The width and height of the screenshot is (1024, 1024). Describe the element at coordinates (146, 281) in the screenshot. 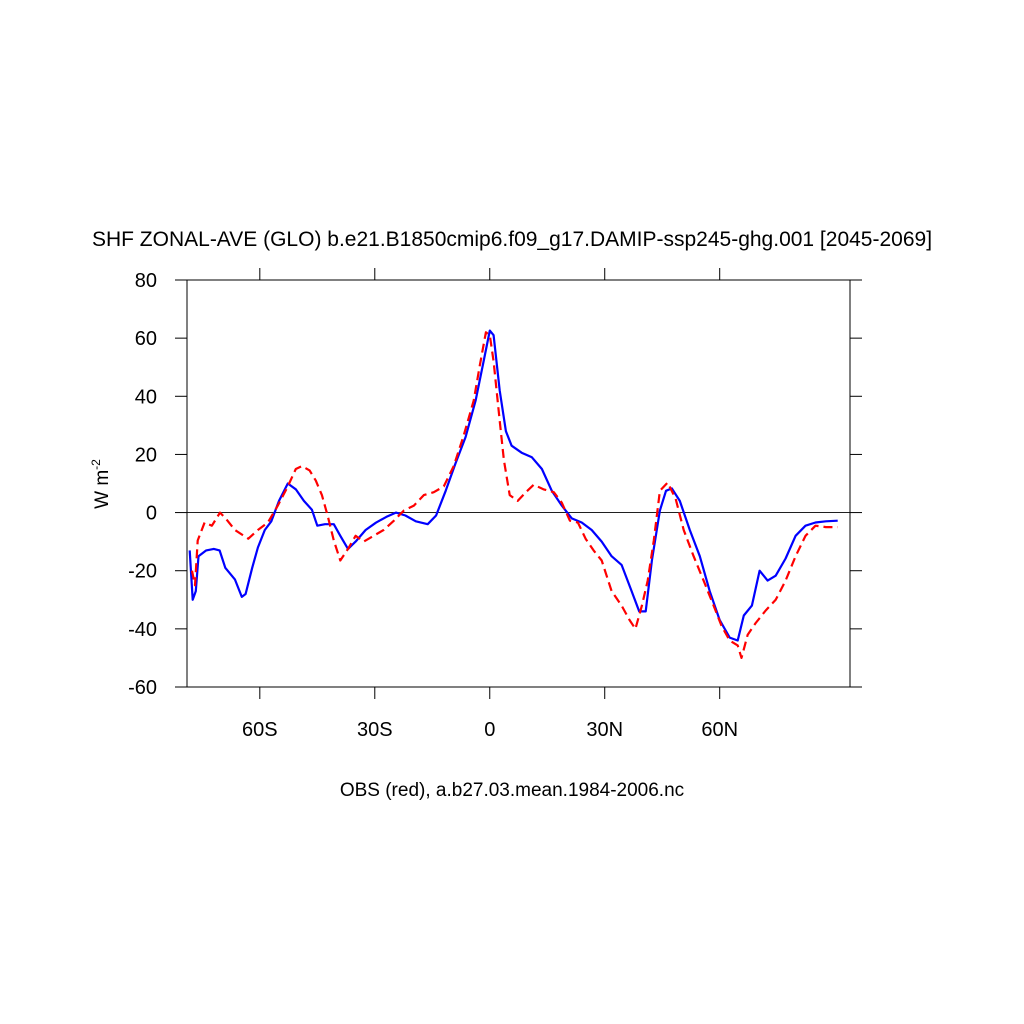

I see `y-tick-label: 80` at that location.